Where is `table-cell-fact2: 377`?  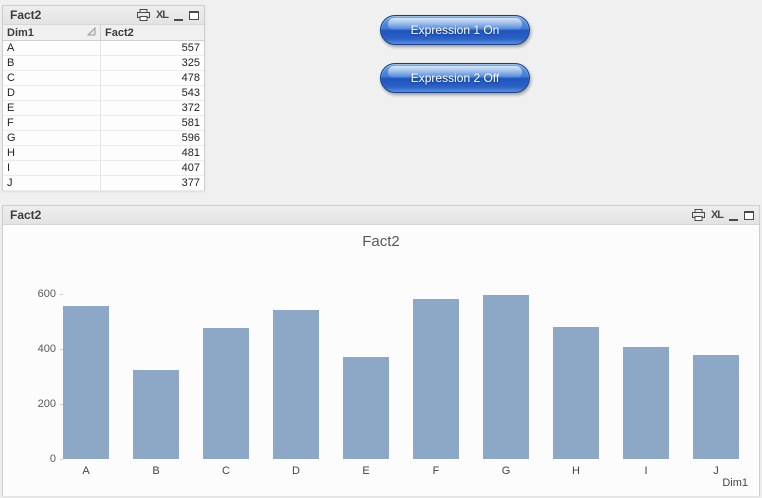
table-cell-fact2: 377 is located at coordinates (190, 183).